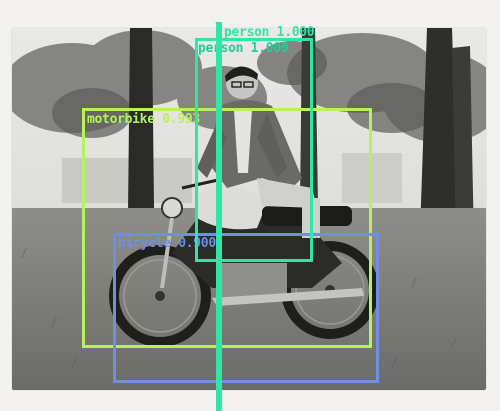 The image size is (500, 411). What do you see at coordinates (219, 216) in the screenshot?
I see `narrow-detection-stripe` at bounding box center [219, 216].